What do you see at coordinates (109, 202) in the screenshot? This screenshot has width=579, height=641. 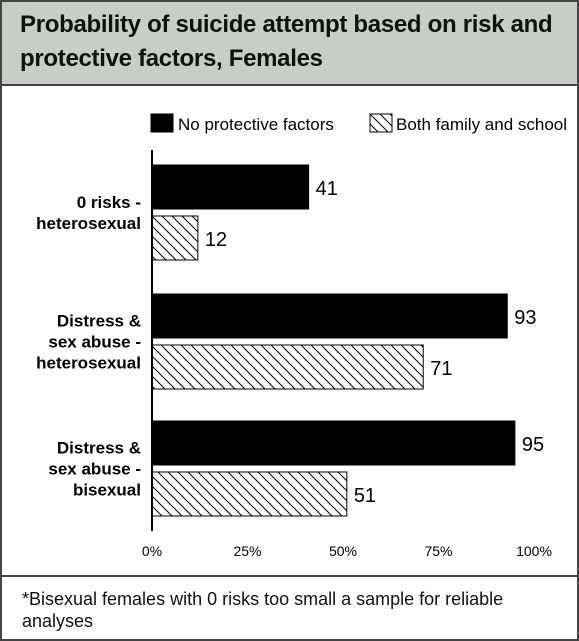 I see `category-label-1-line-1: 0 risks -` at bounding box center [109, 202].